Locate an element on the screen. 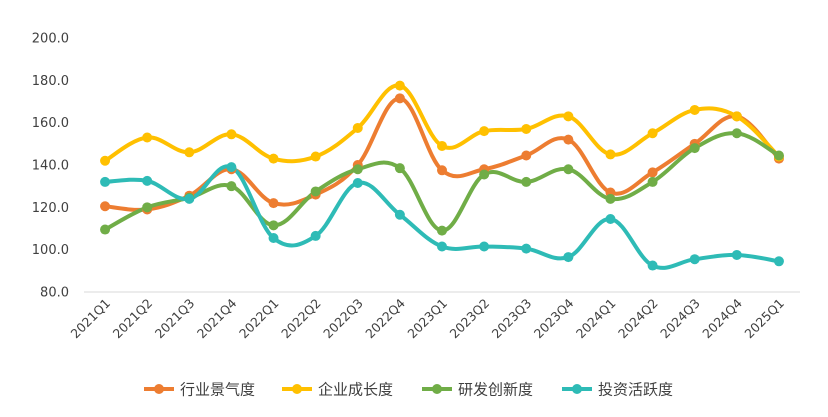 The width and height of the screenshot is (828, 417). y-tick-label: 120.0 is located at coordinates (50, 208).